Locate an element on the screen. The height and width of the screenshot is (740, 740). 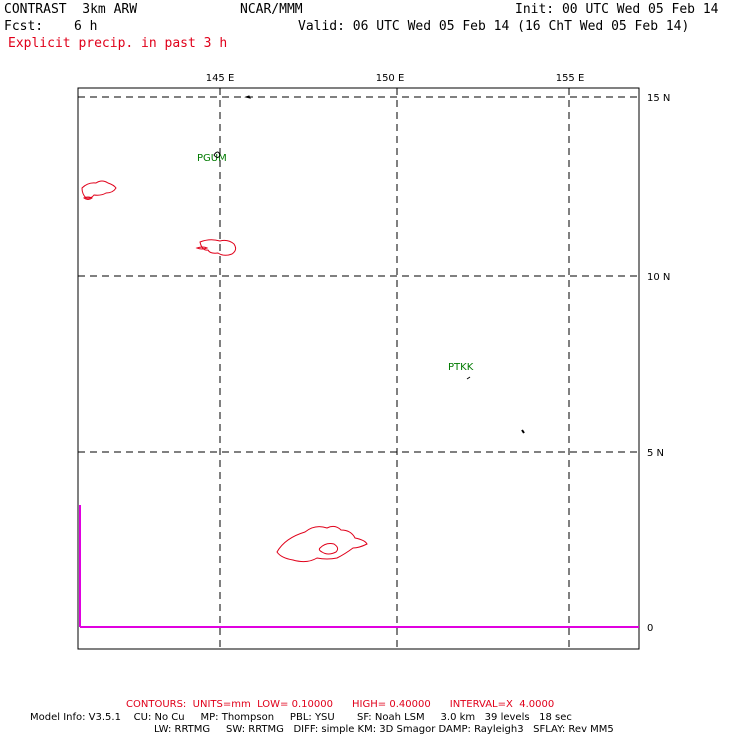
field-title: Explicit precip. in past 3 h is located at coordinates (118, 43).